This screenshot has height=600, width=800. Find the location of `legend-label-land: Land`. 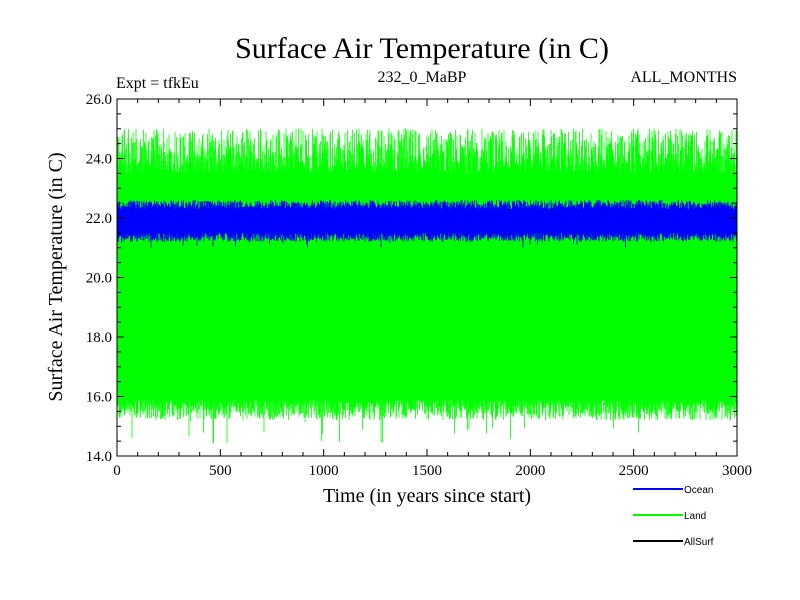

legend-label-land: Land is located at coordinates (695, 516).